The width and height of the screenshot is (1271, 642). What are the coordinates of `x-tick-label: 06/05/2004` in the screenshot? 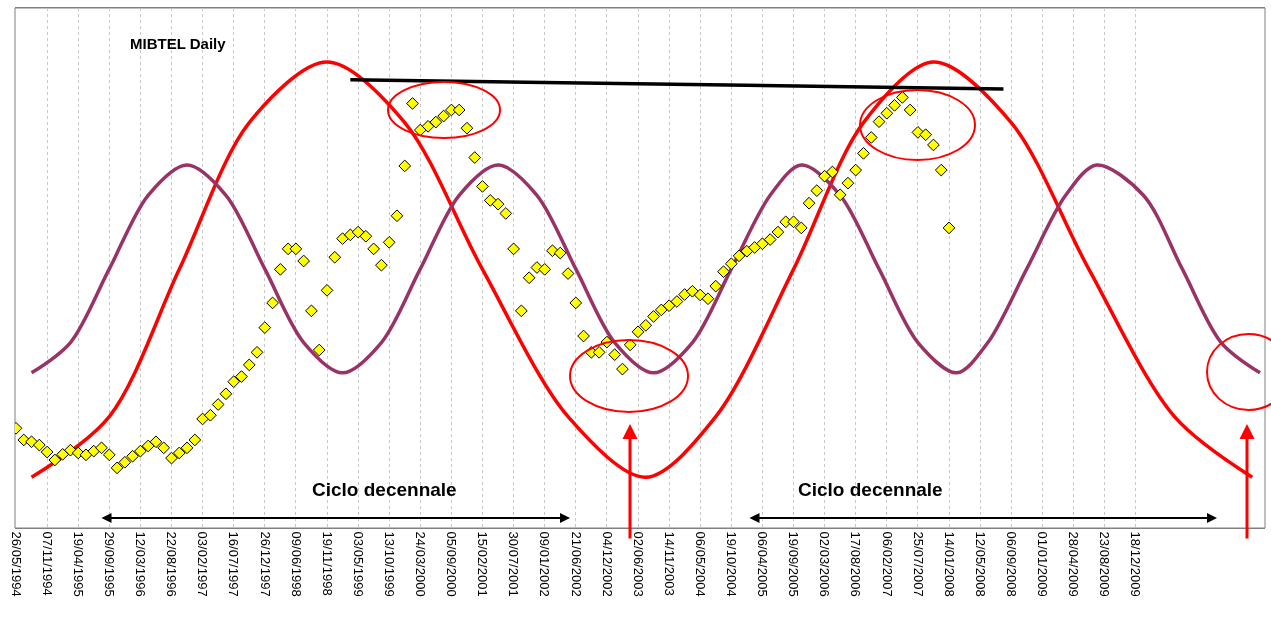 It's located at (700, 564).